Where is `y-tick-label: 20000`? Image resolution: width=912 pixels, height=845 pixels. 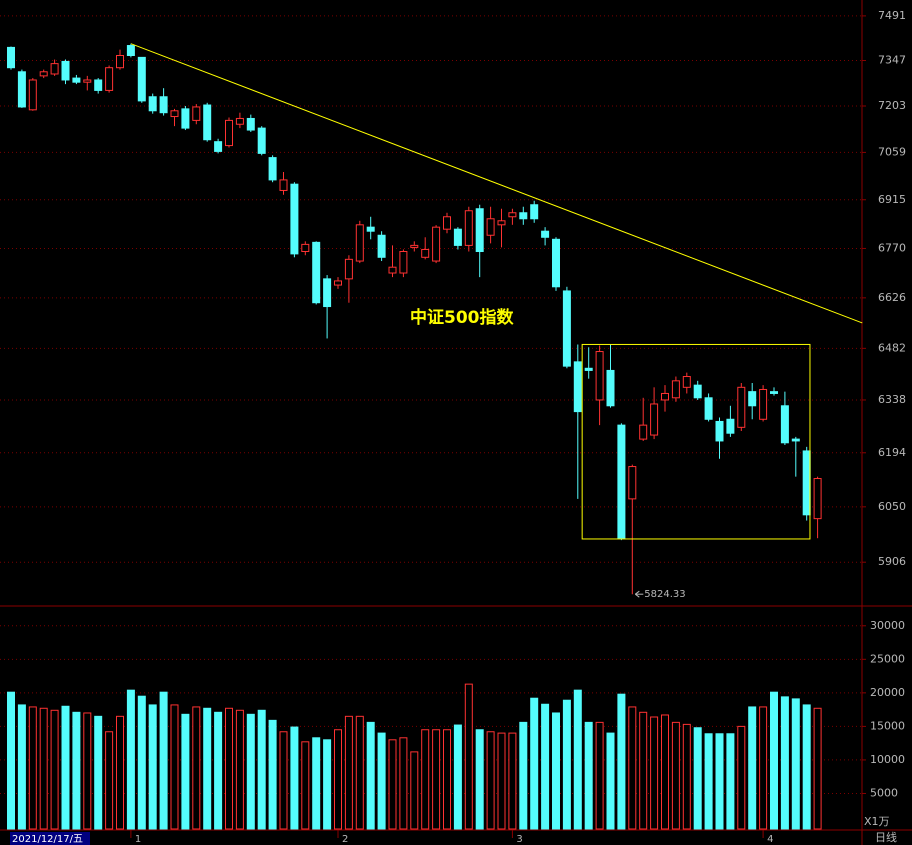 y-tick-label: 20000 is located at coordinates (887, 692).